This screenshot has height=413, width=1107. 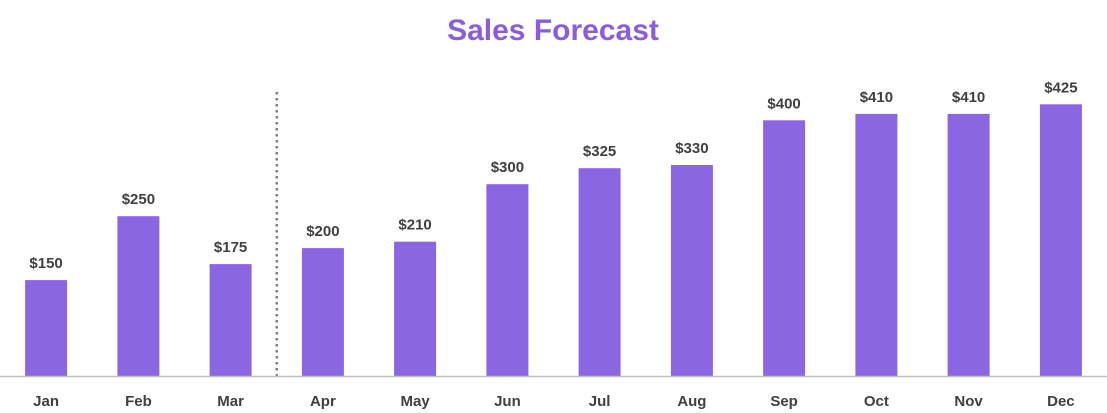 What do you see at coordinates (416, 401) in the screenshot?
I see `tick-label-may: May` at bounding box center [416, 401].